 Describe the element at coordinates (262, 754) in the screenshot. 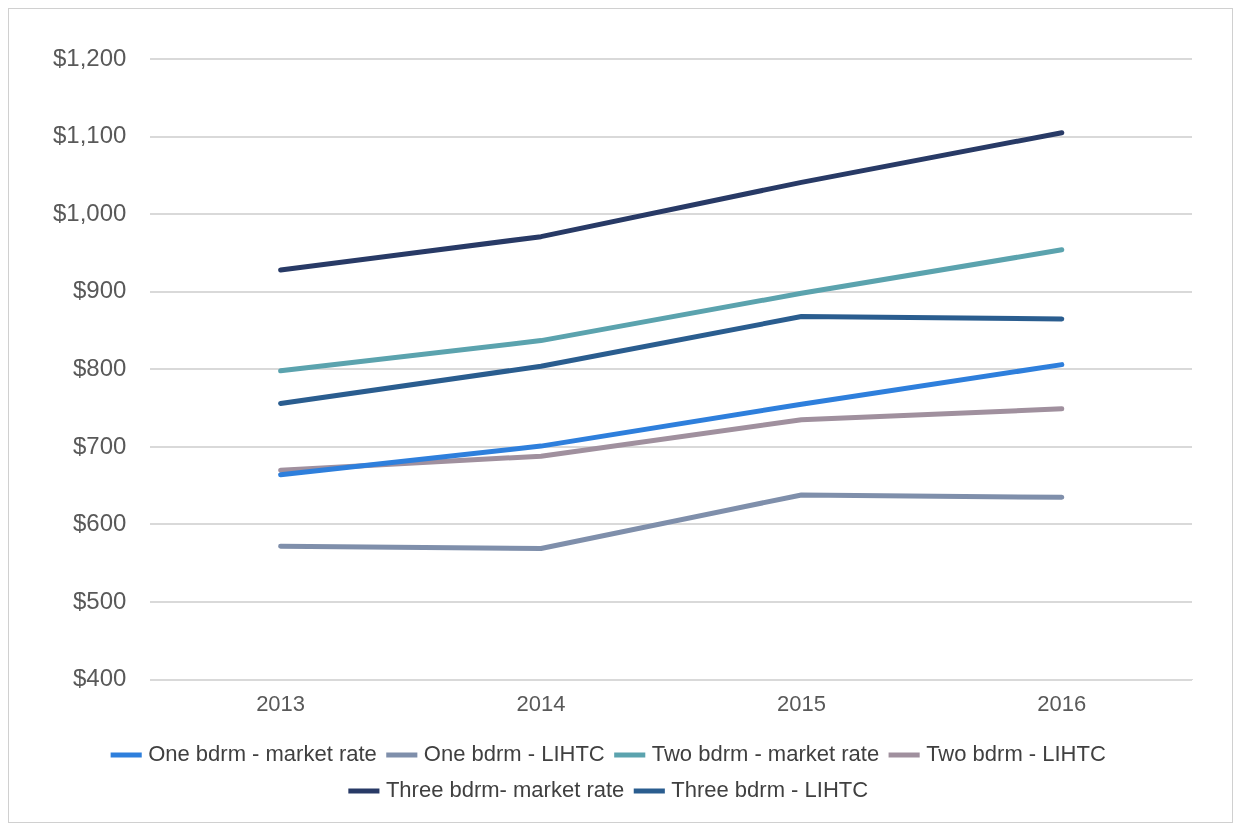

I see `legend-label: One bdrm - market rate` at that location.